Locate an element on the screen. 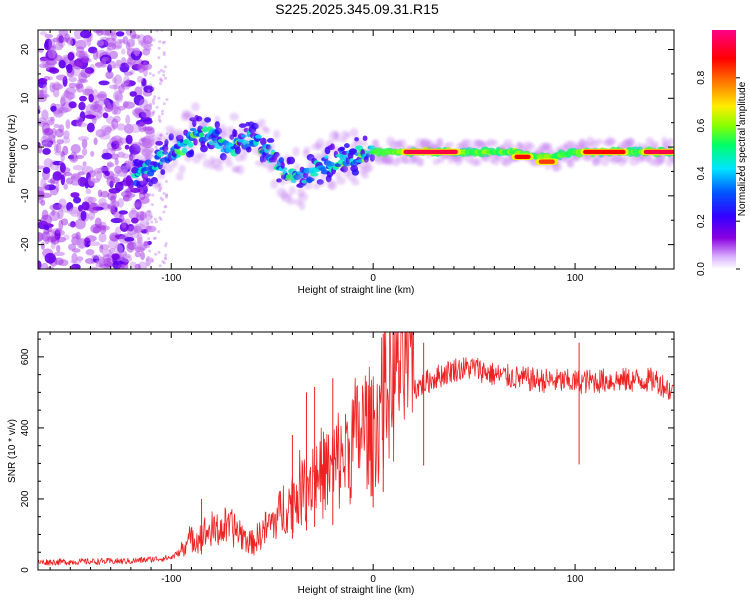  snr-ytick-label: 0 is located at coordinates (25, 570).